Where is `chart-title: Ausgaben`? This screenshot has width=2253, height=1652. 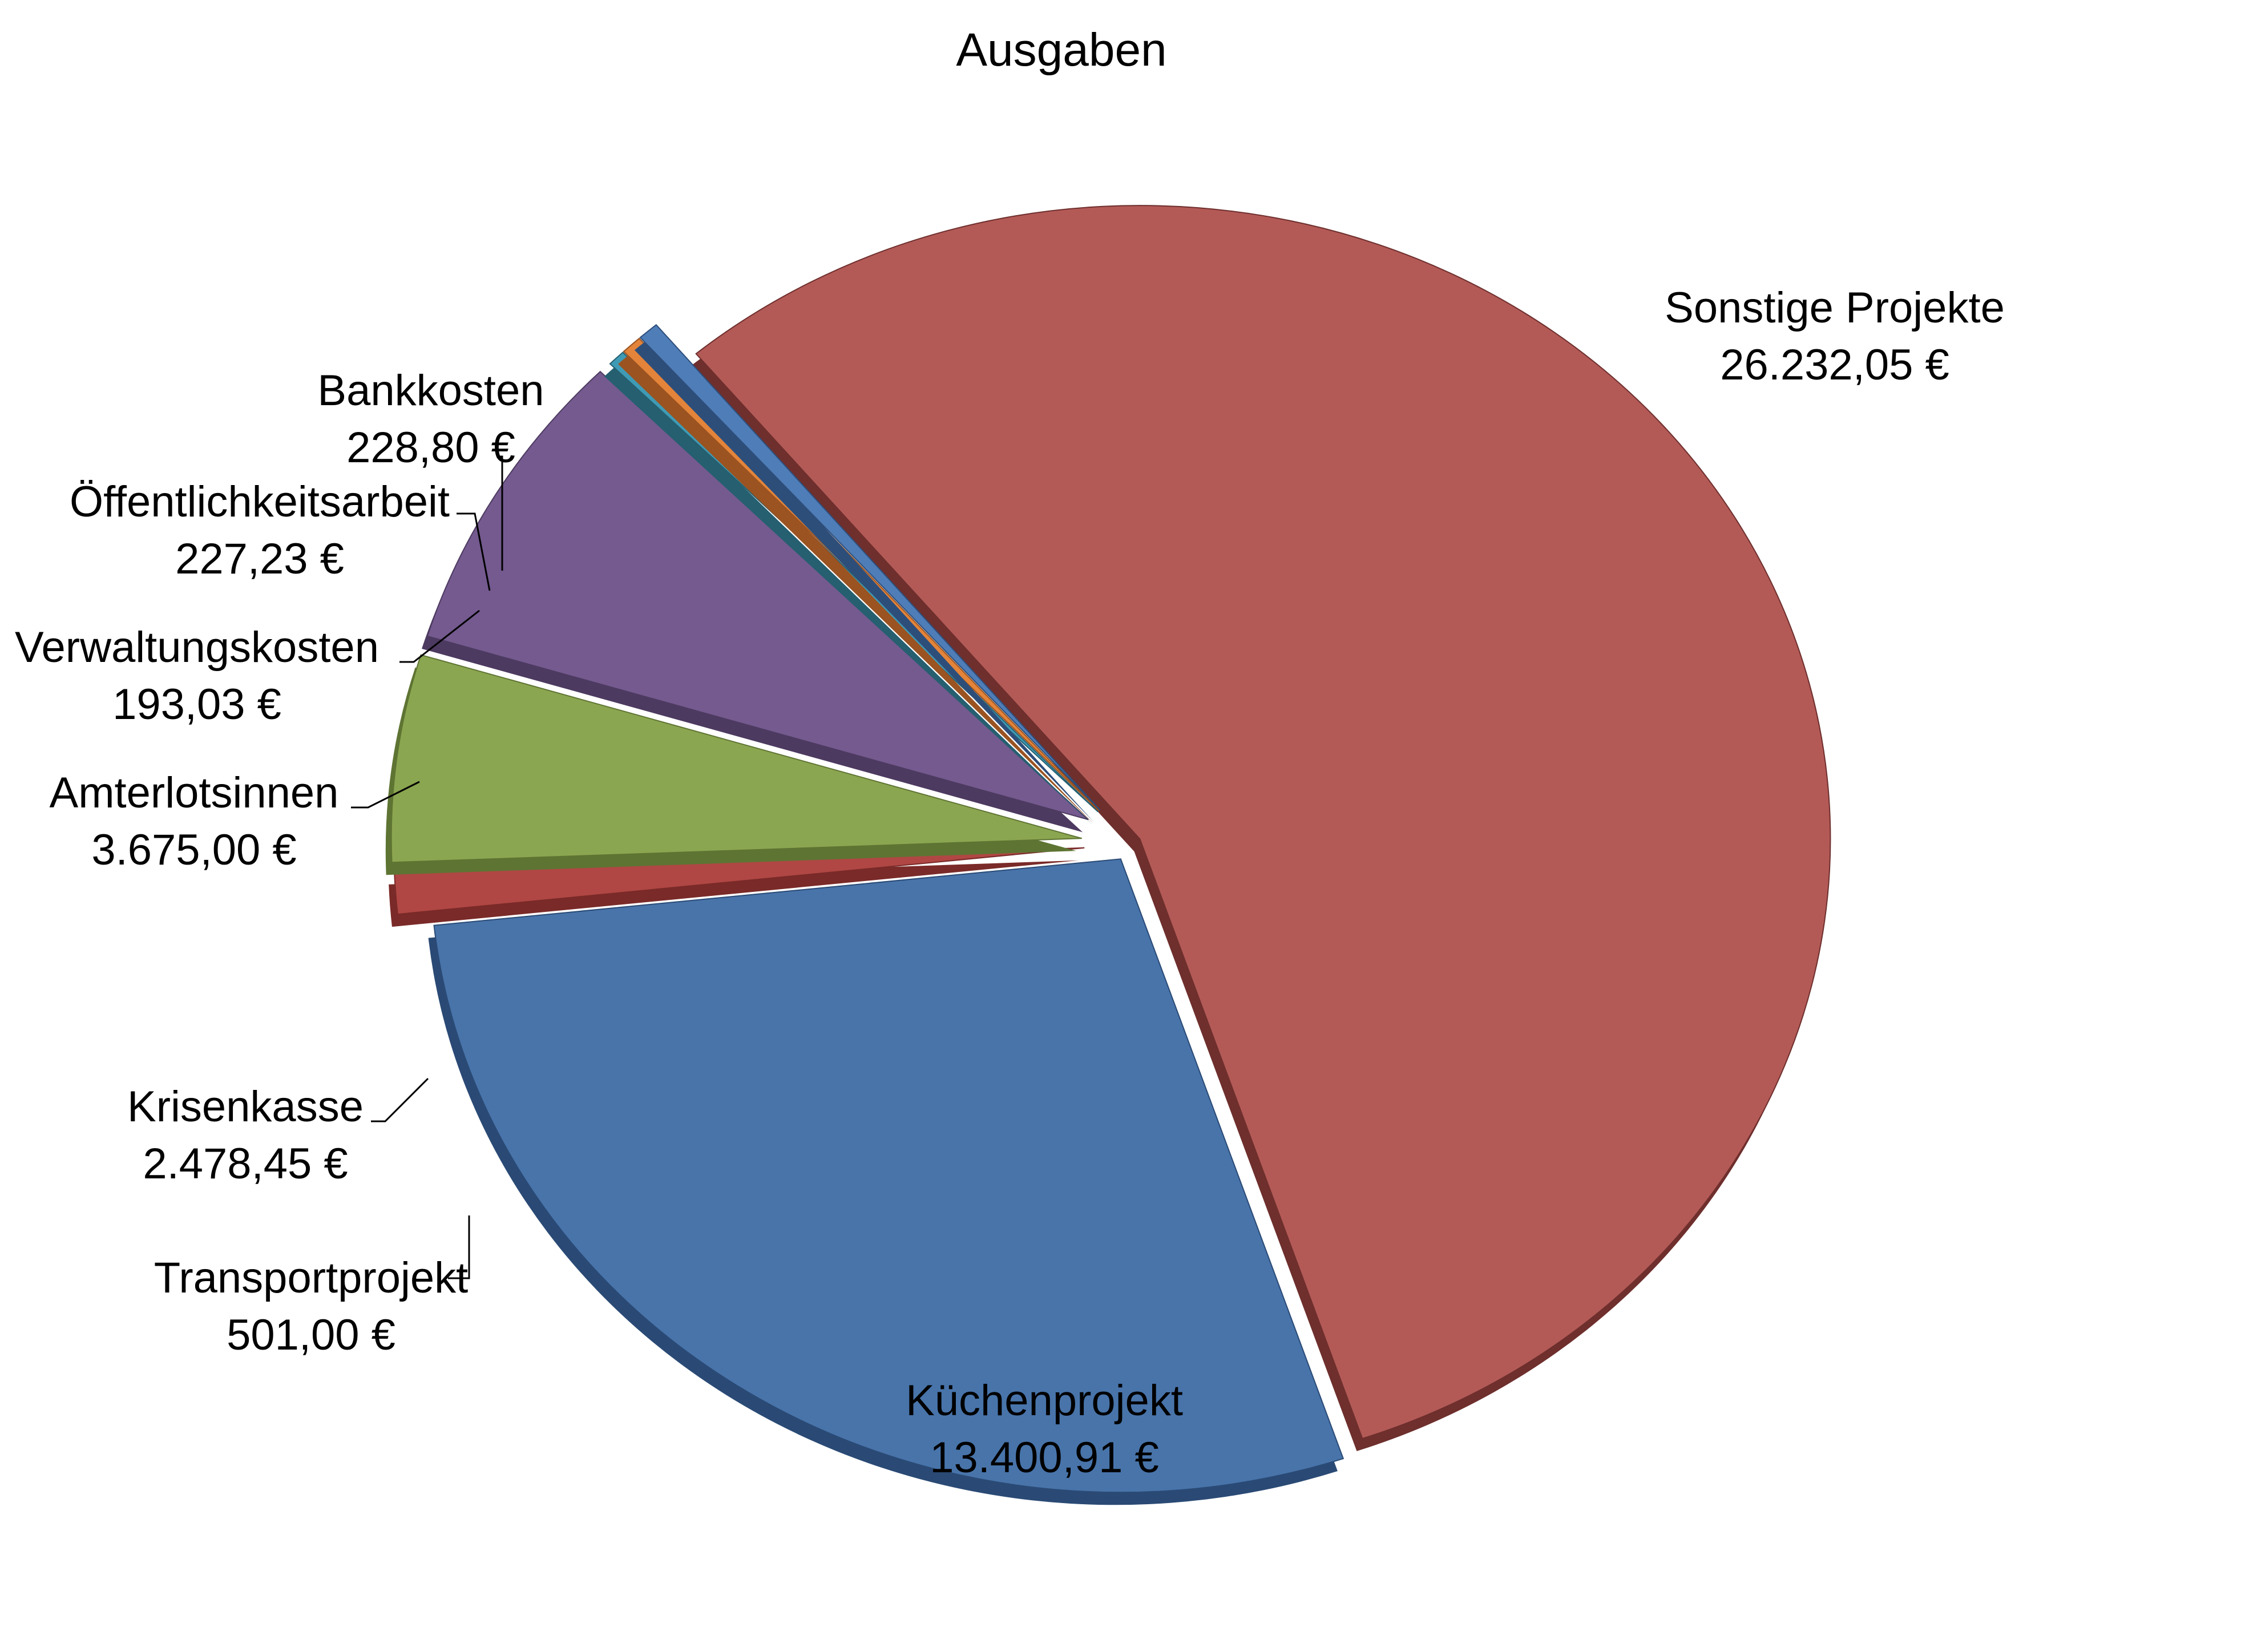
chart-title: Ausgaben is located at coordinates (1061, 50).